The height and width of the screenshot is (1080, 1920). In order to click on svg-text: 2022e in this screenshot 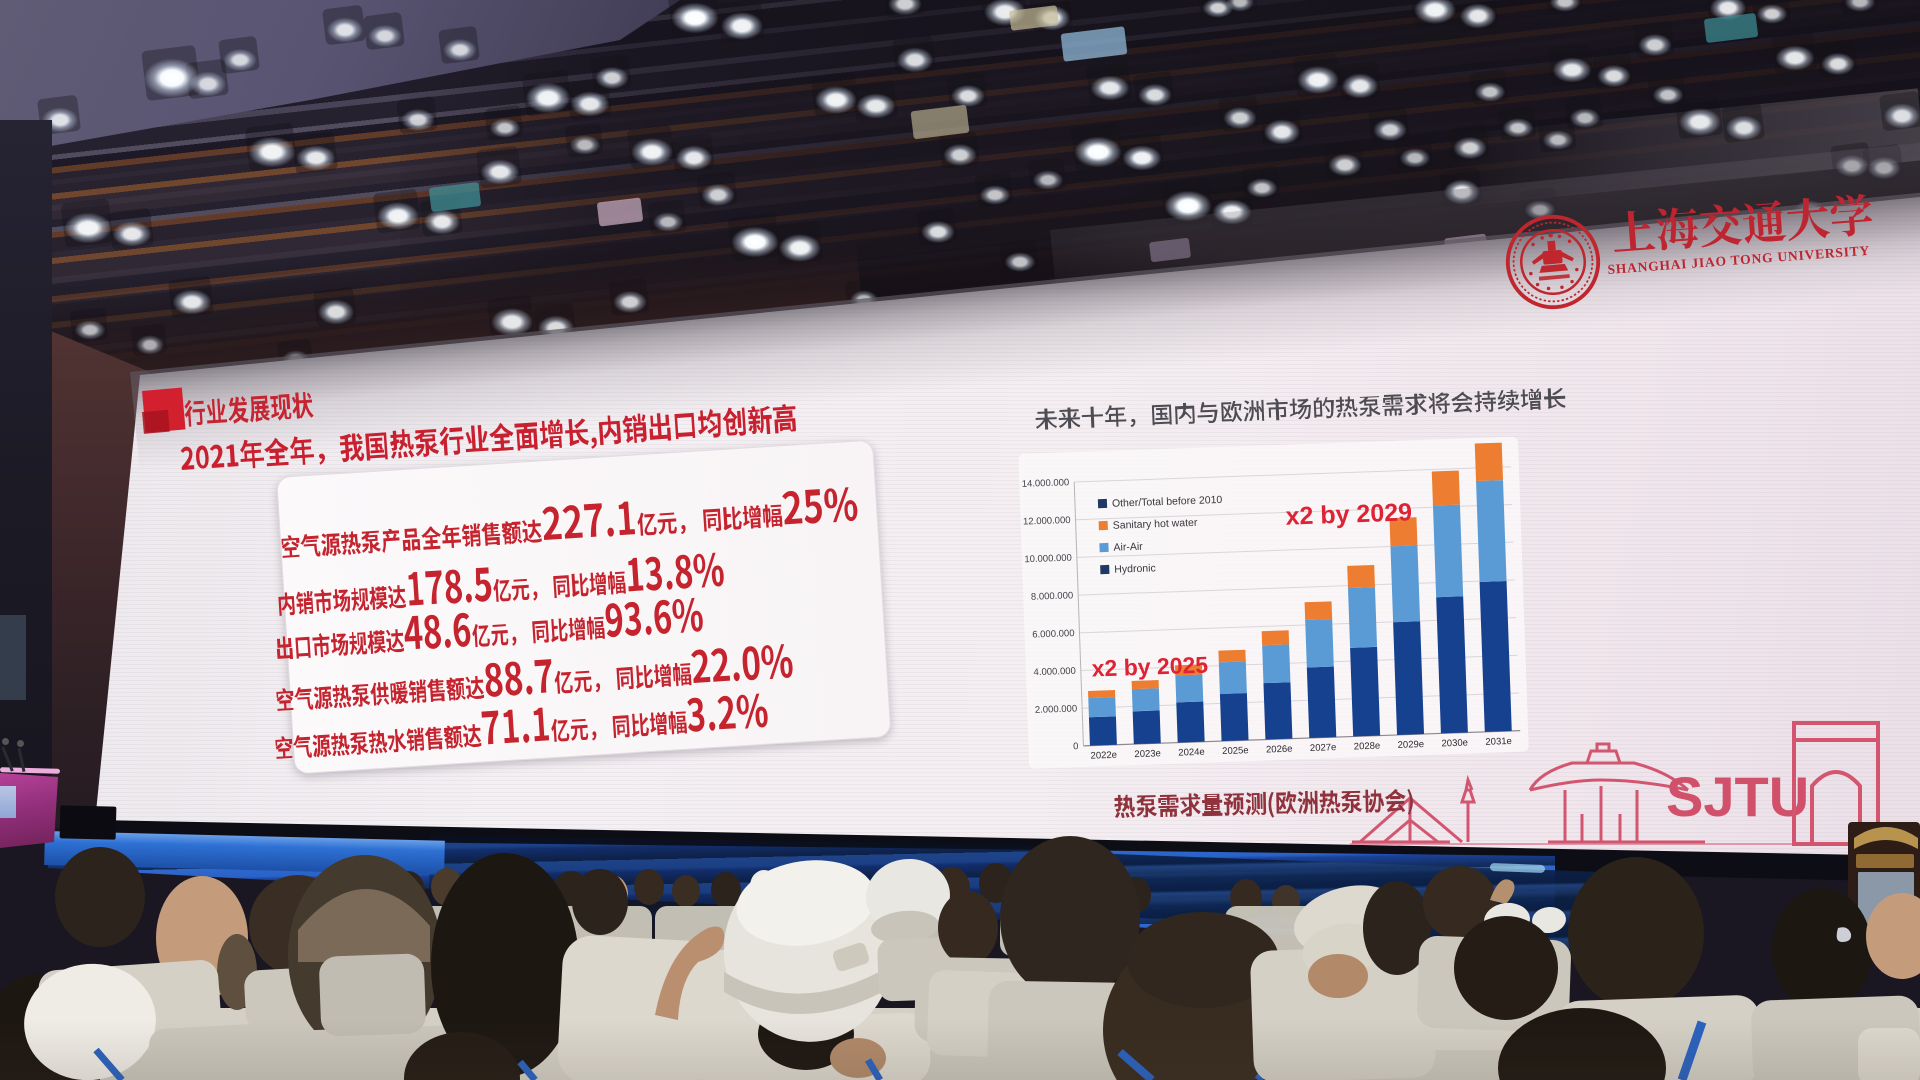, I will do `click(1103, 756)`.